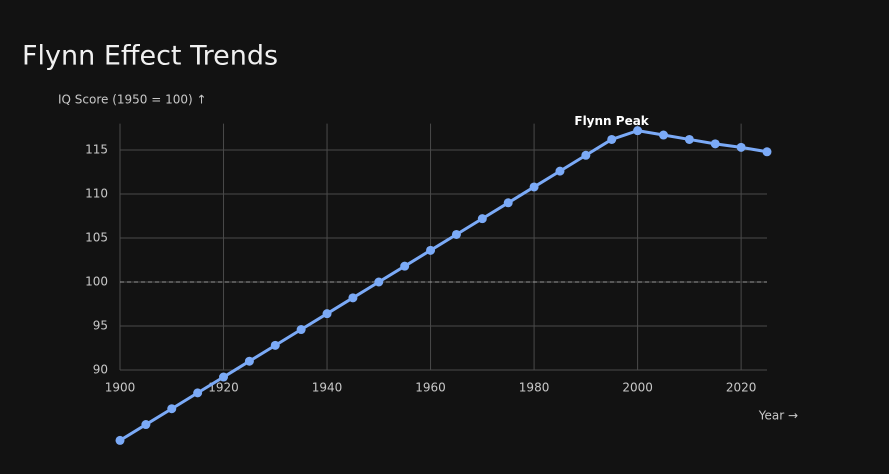  What do you see at coordinates (96, 282) in the screenshot?
I see `y-tick-label: 100` at bounding box center [96, 282].